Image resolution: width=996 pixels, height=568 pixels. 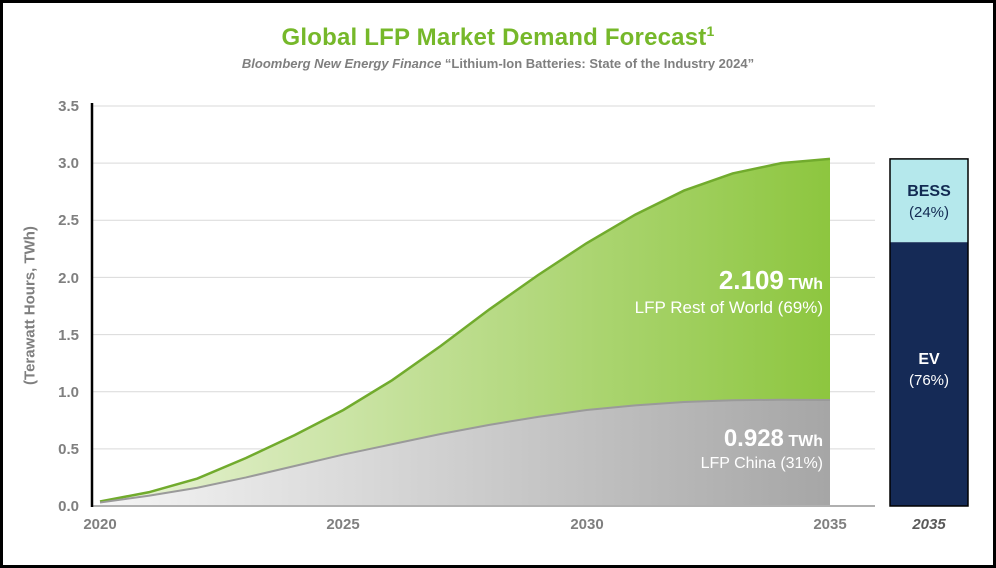 I want to click on chart-title-text: Global LFP Market Demand Forecast, so click(x=494, y=37).